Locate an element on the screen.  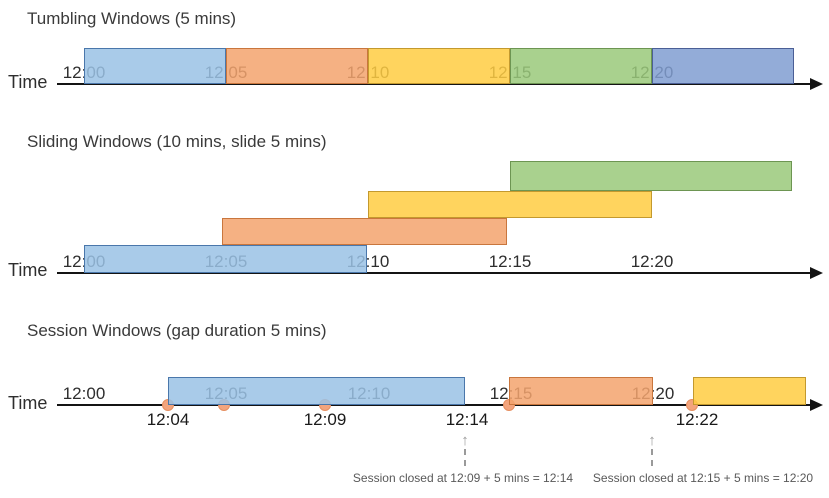
tumbling-window-w3 is located at coordinates (439, 66).